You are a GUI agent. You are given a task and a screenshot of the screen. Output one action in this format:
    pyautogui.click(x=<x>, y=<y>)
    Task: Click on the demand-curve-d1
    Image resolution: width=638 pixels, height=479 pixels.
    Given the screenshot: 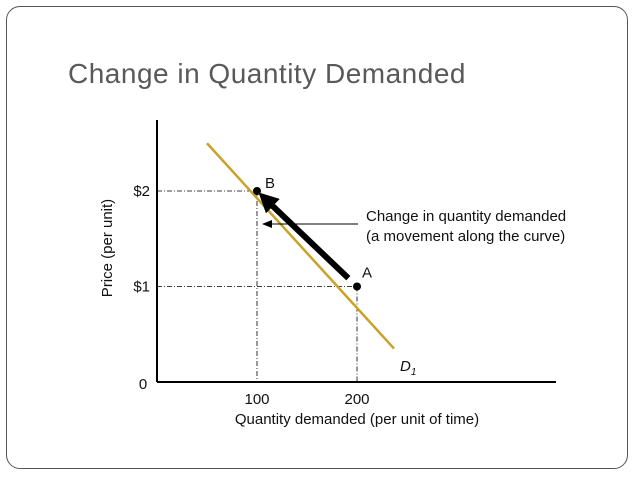 What is the action you would take?
    pyautogui.click(x=300, y=246)
    